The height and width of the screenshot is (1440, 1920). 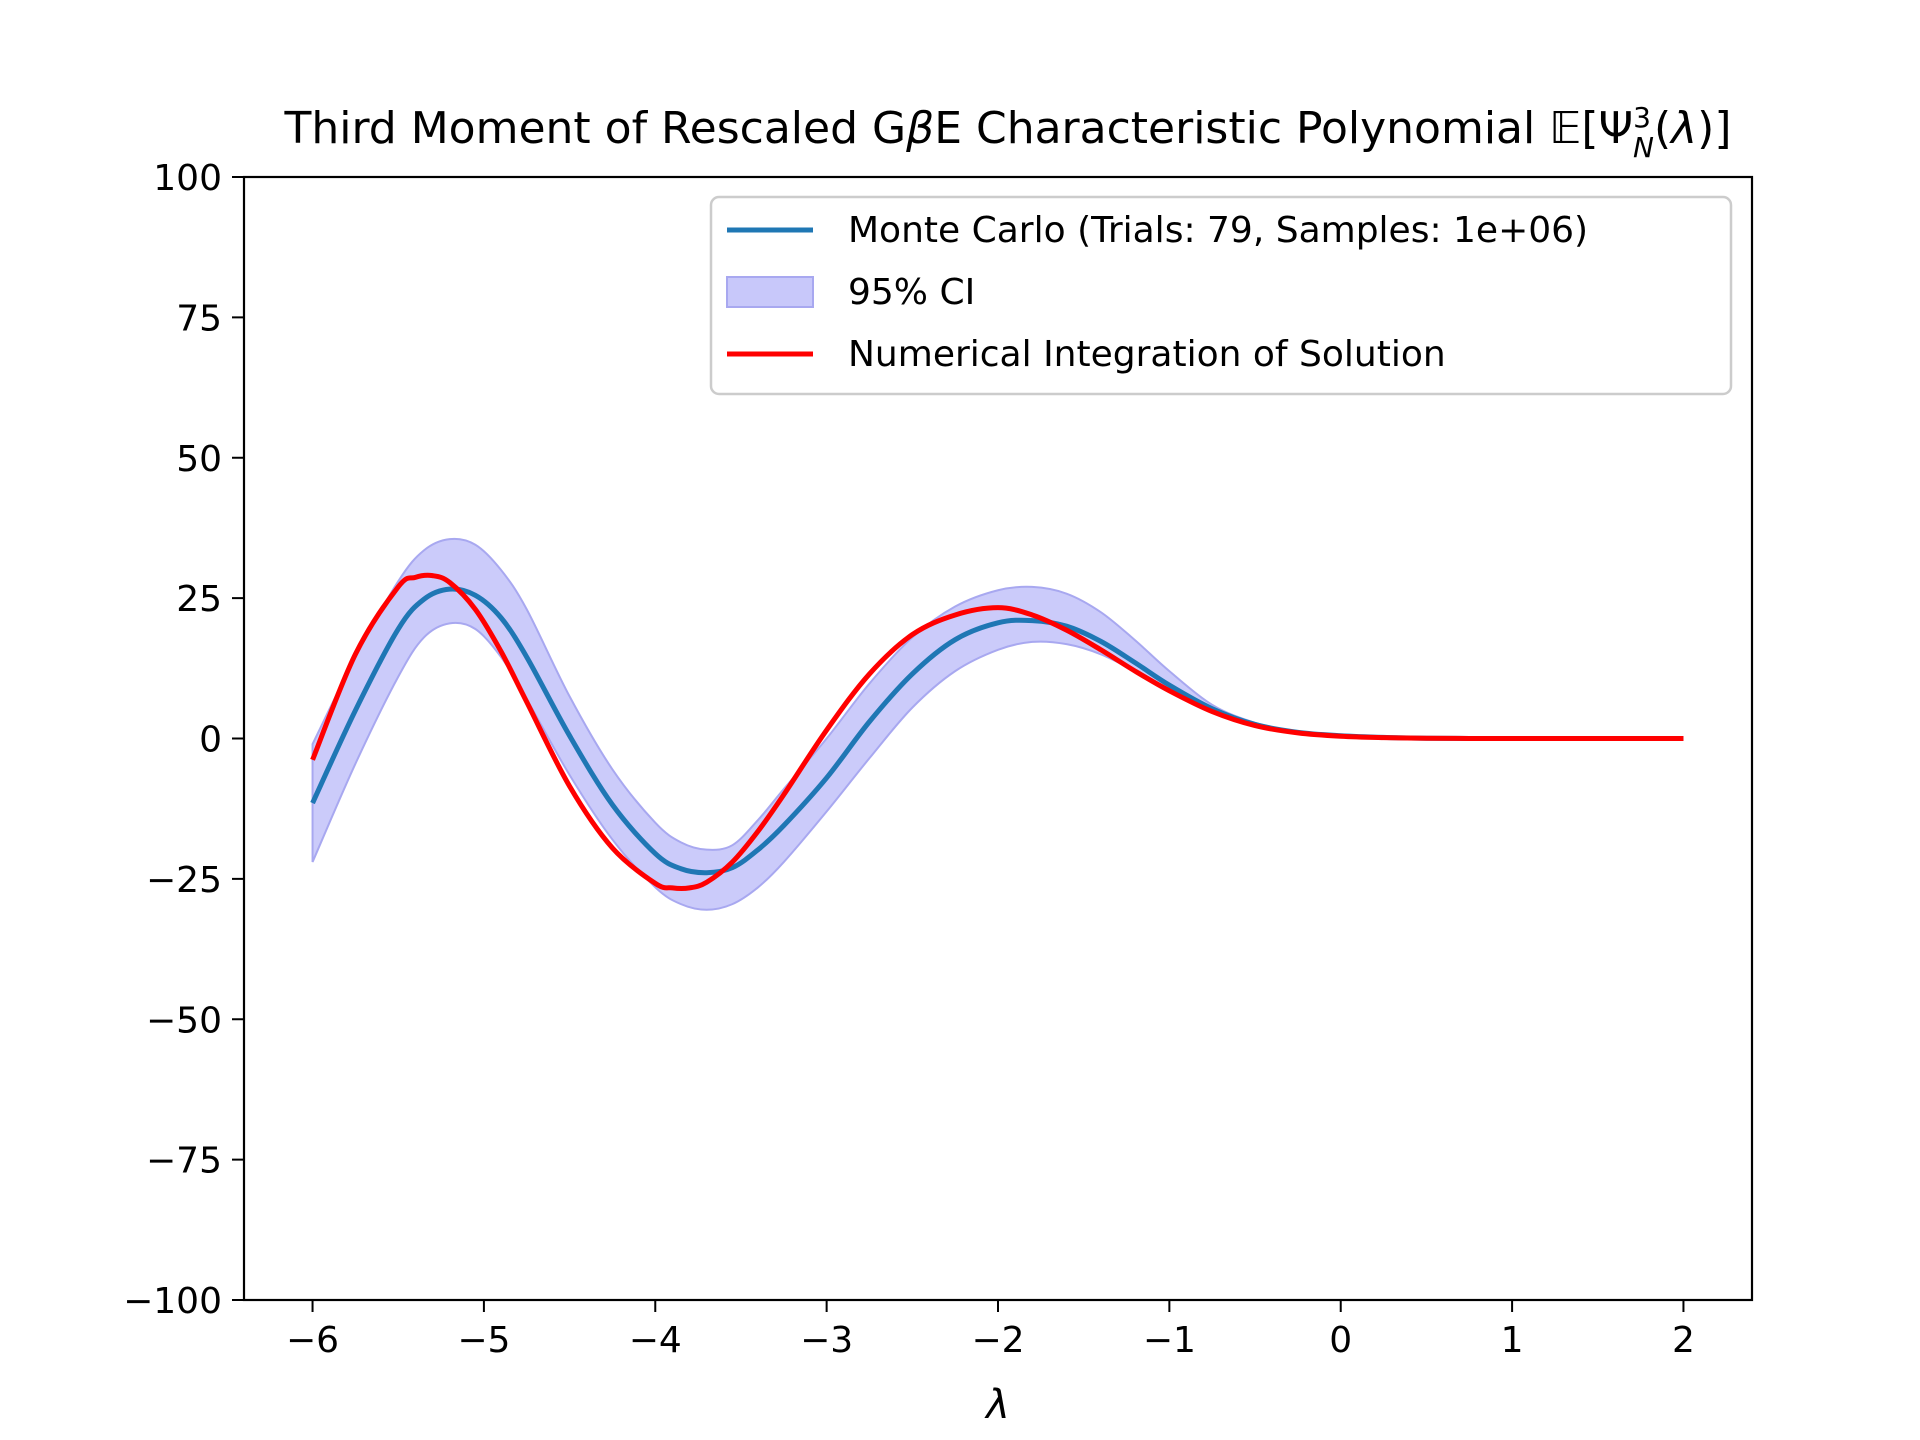 What do you see at coordinates (483, 1340) in the screenshot?
I see `x-tick-label: −5` at bounding box center [483, 1340].